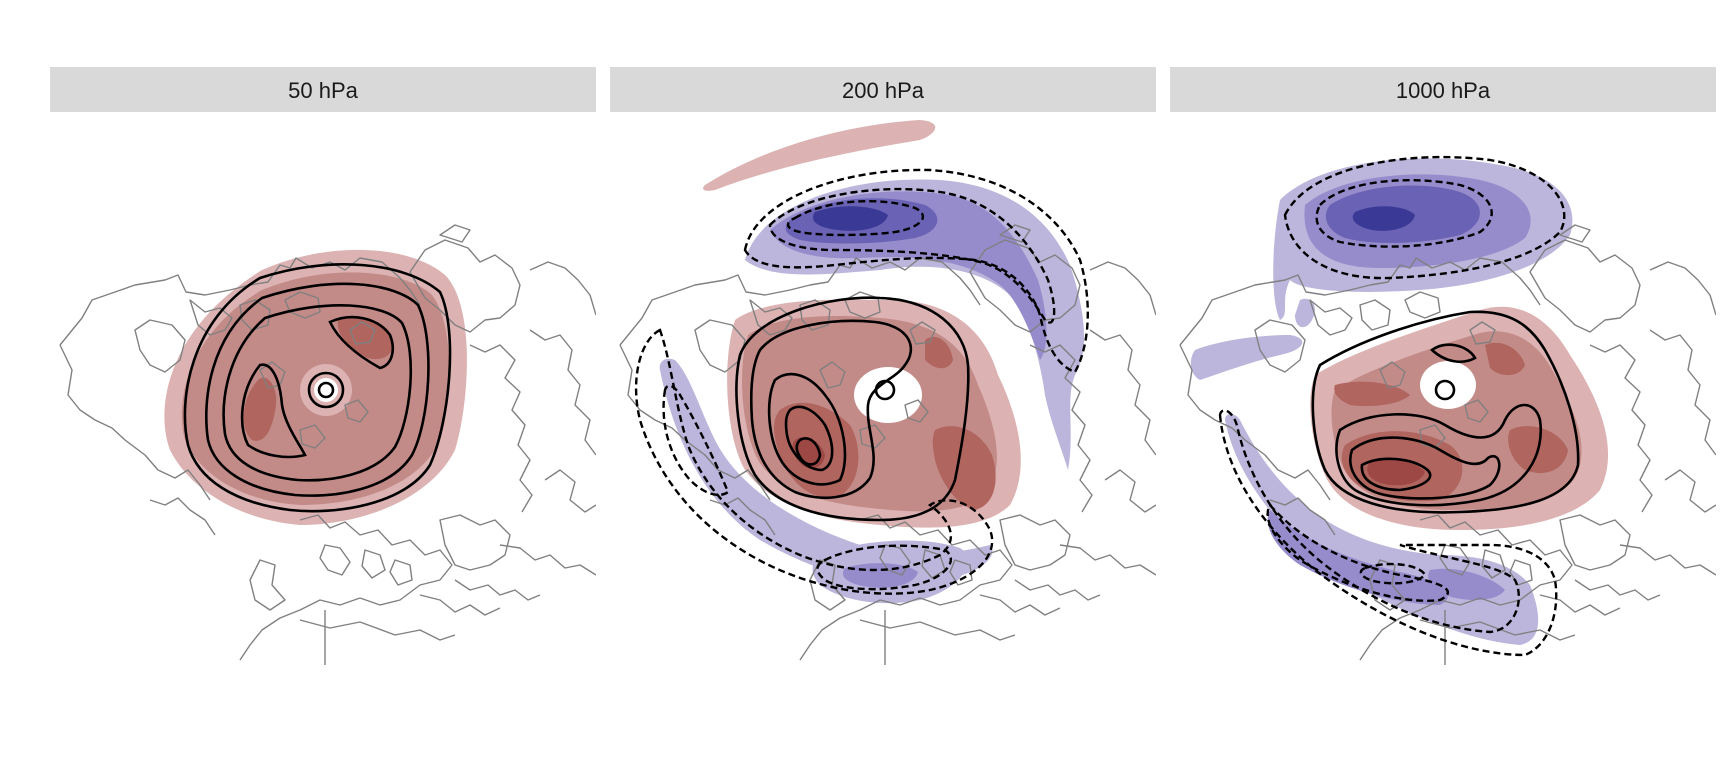 The image size is (1728, 768). What do you see at coordinates (317, 388) in the screenshot?
I see `contours-50hpa` at bounding box center [317, 388].